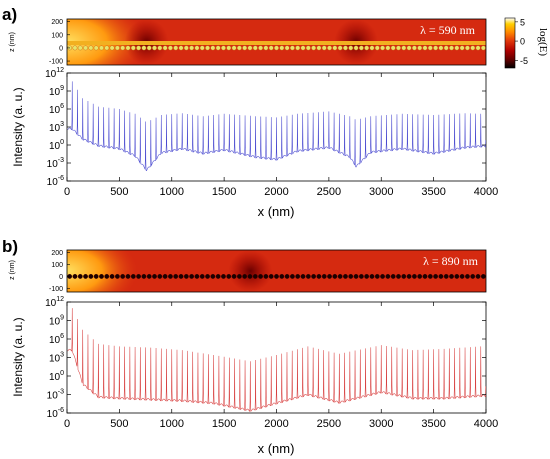  I want to click on x-tick-label: 2500, so click(329, 192).